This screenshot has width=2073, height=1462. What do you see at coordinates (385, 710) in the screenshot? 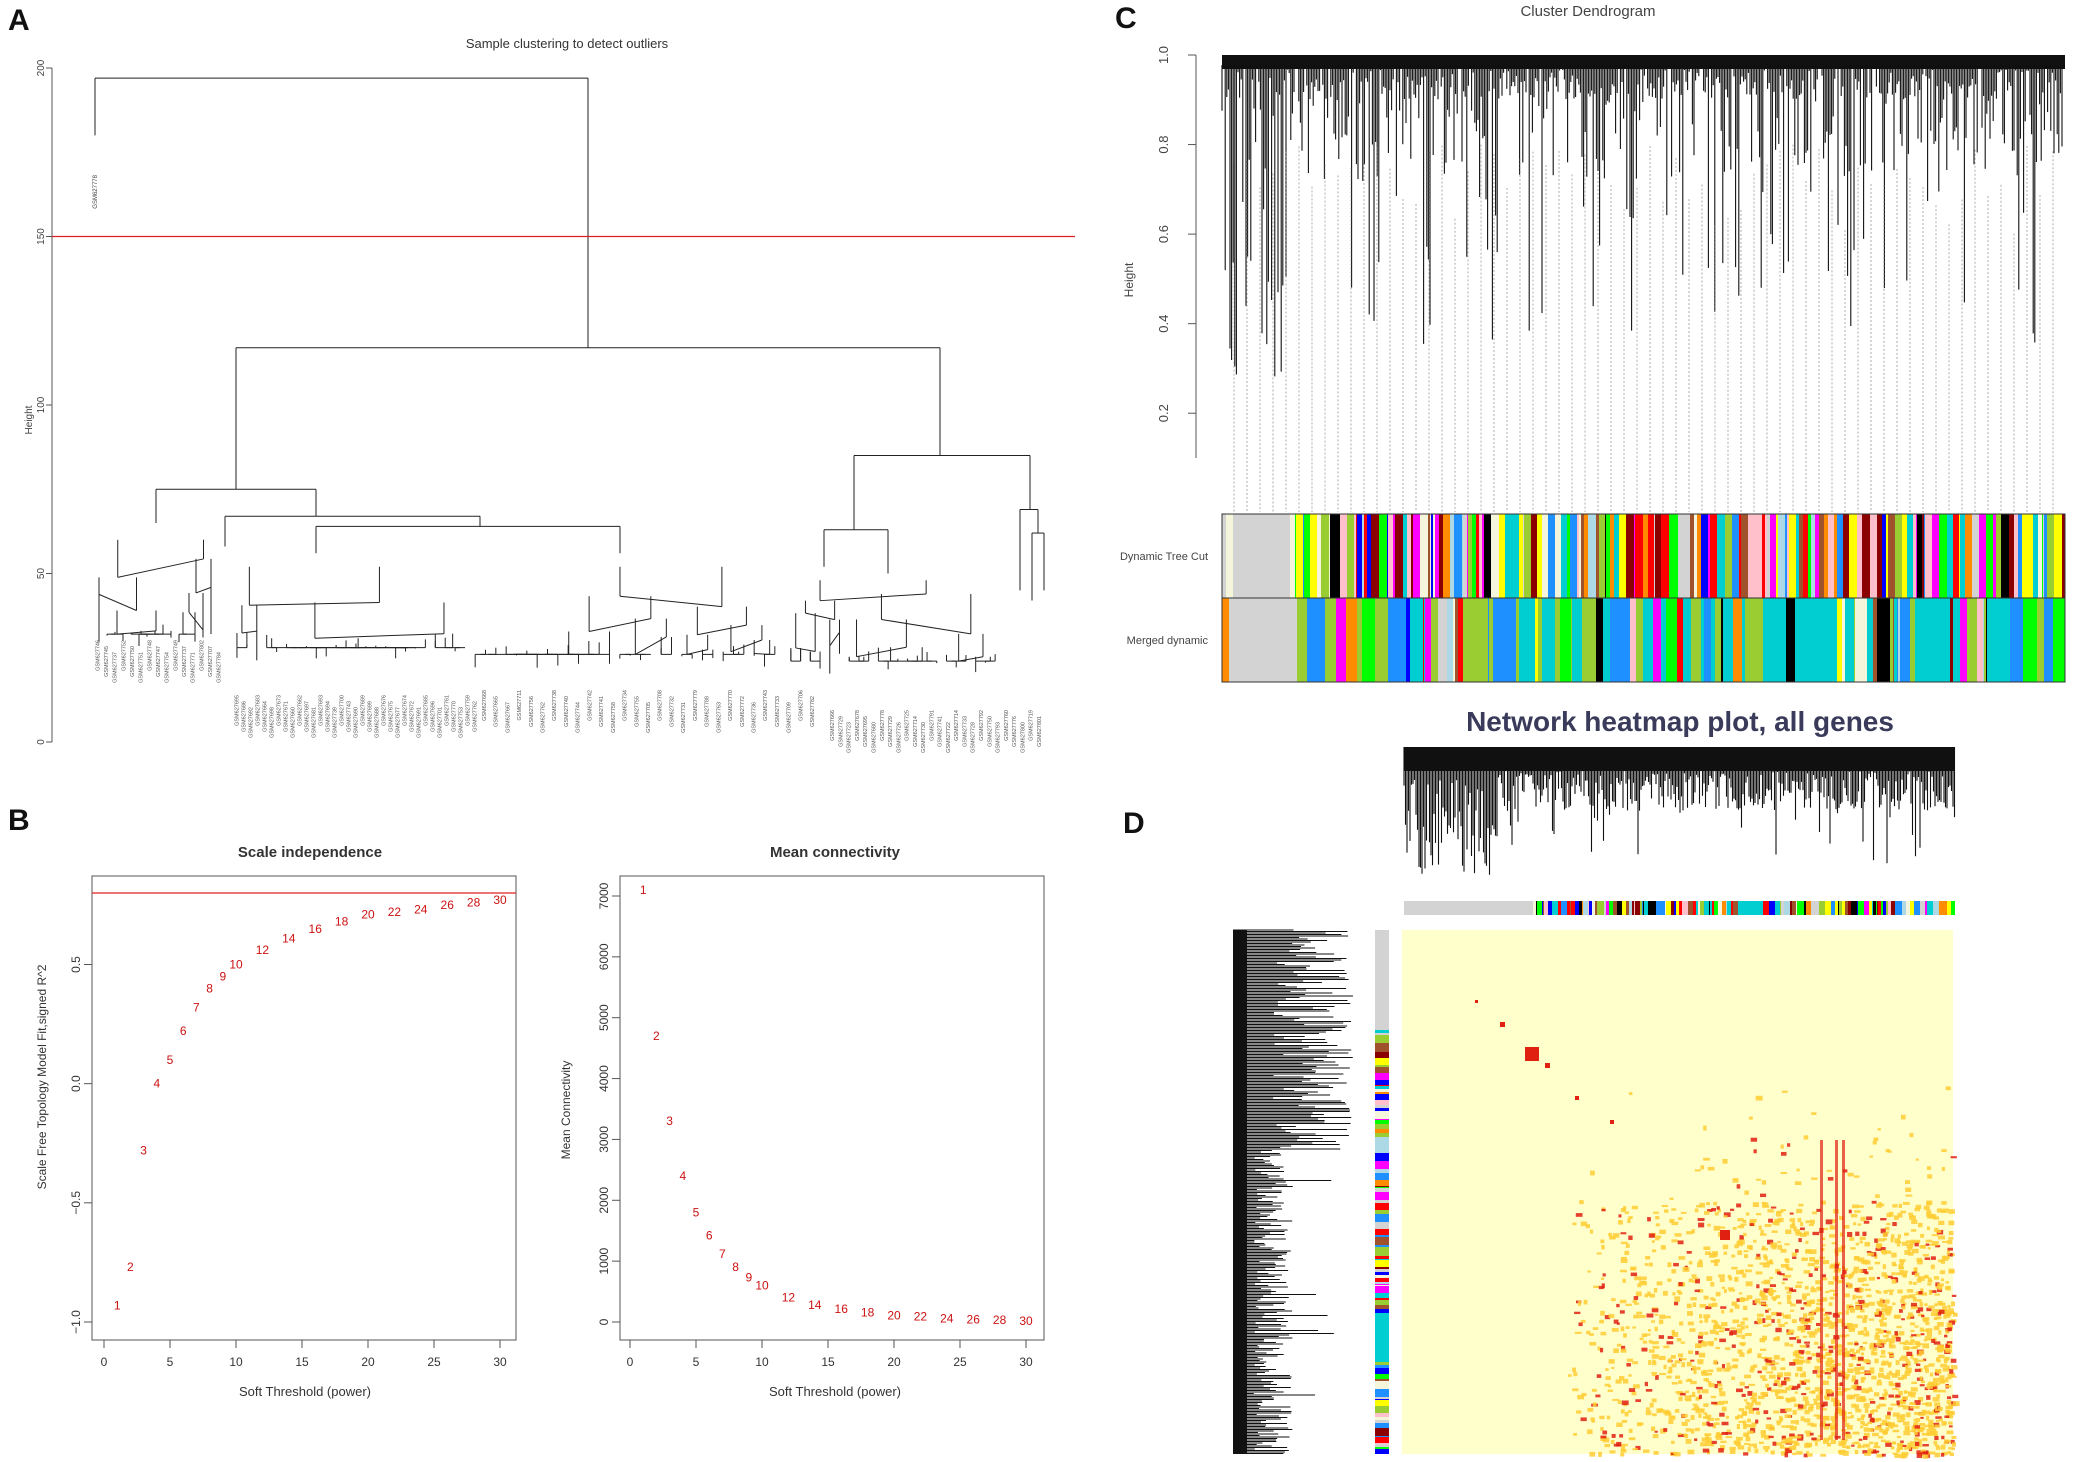
I see `panel-a-sample-label: GSM627676` at bounding box center [385, 710].